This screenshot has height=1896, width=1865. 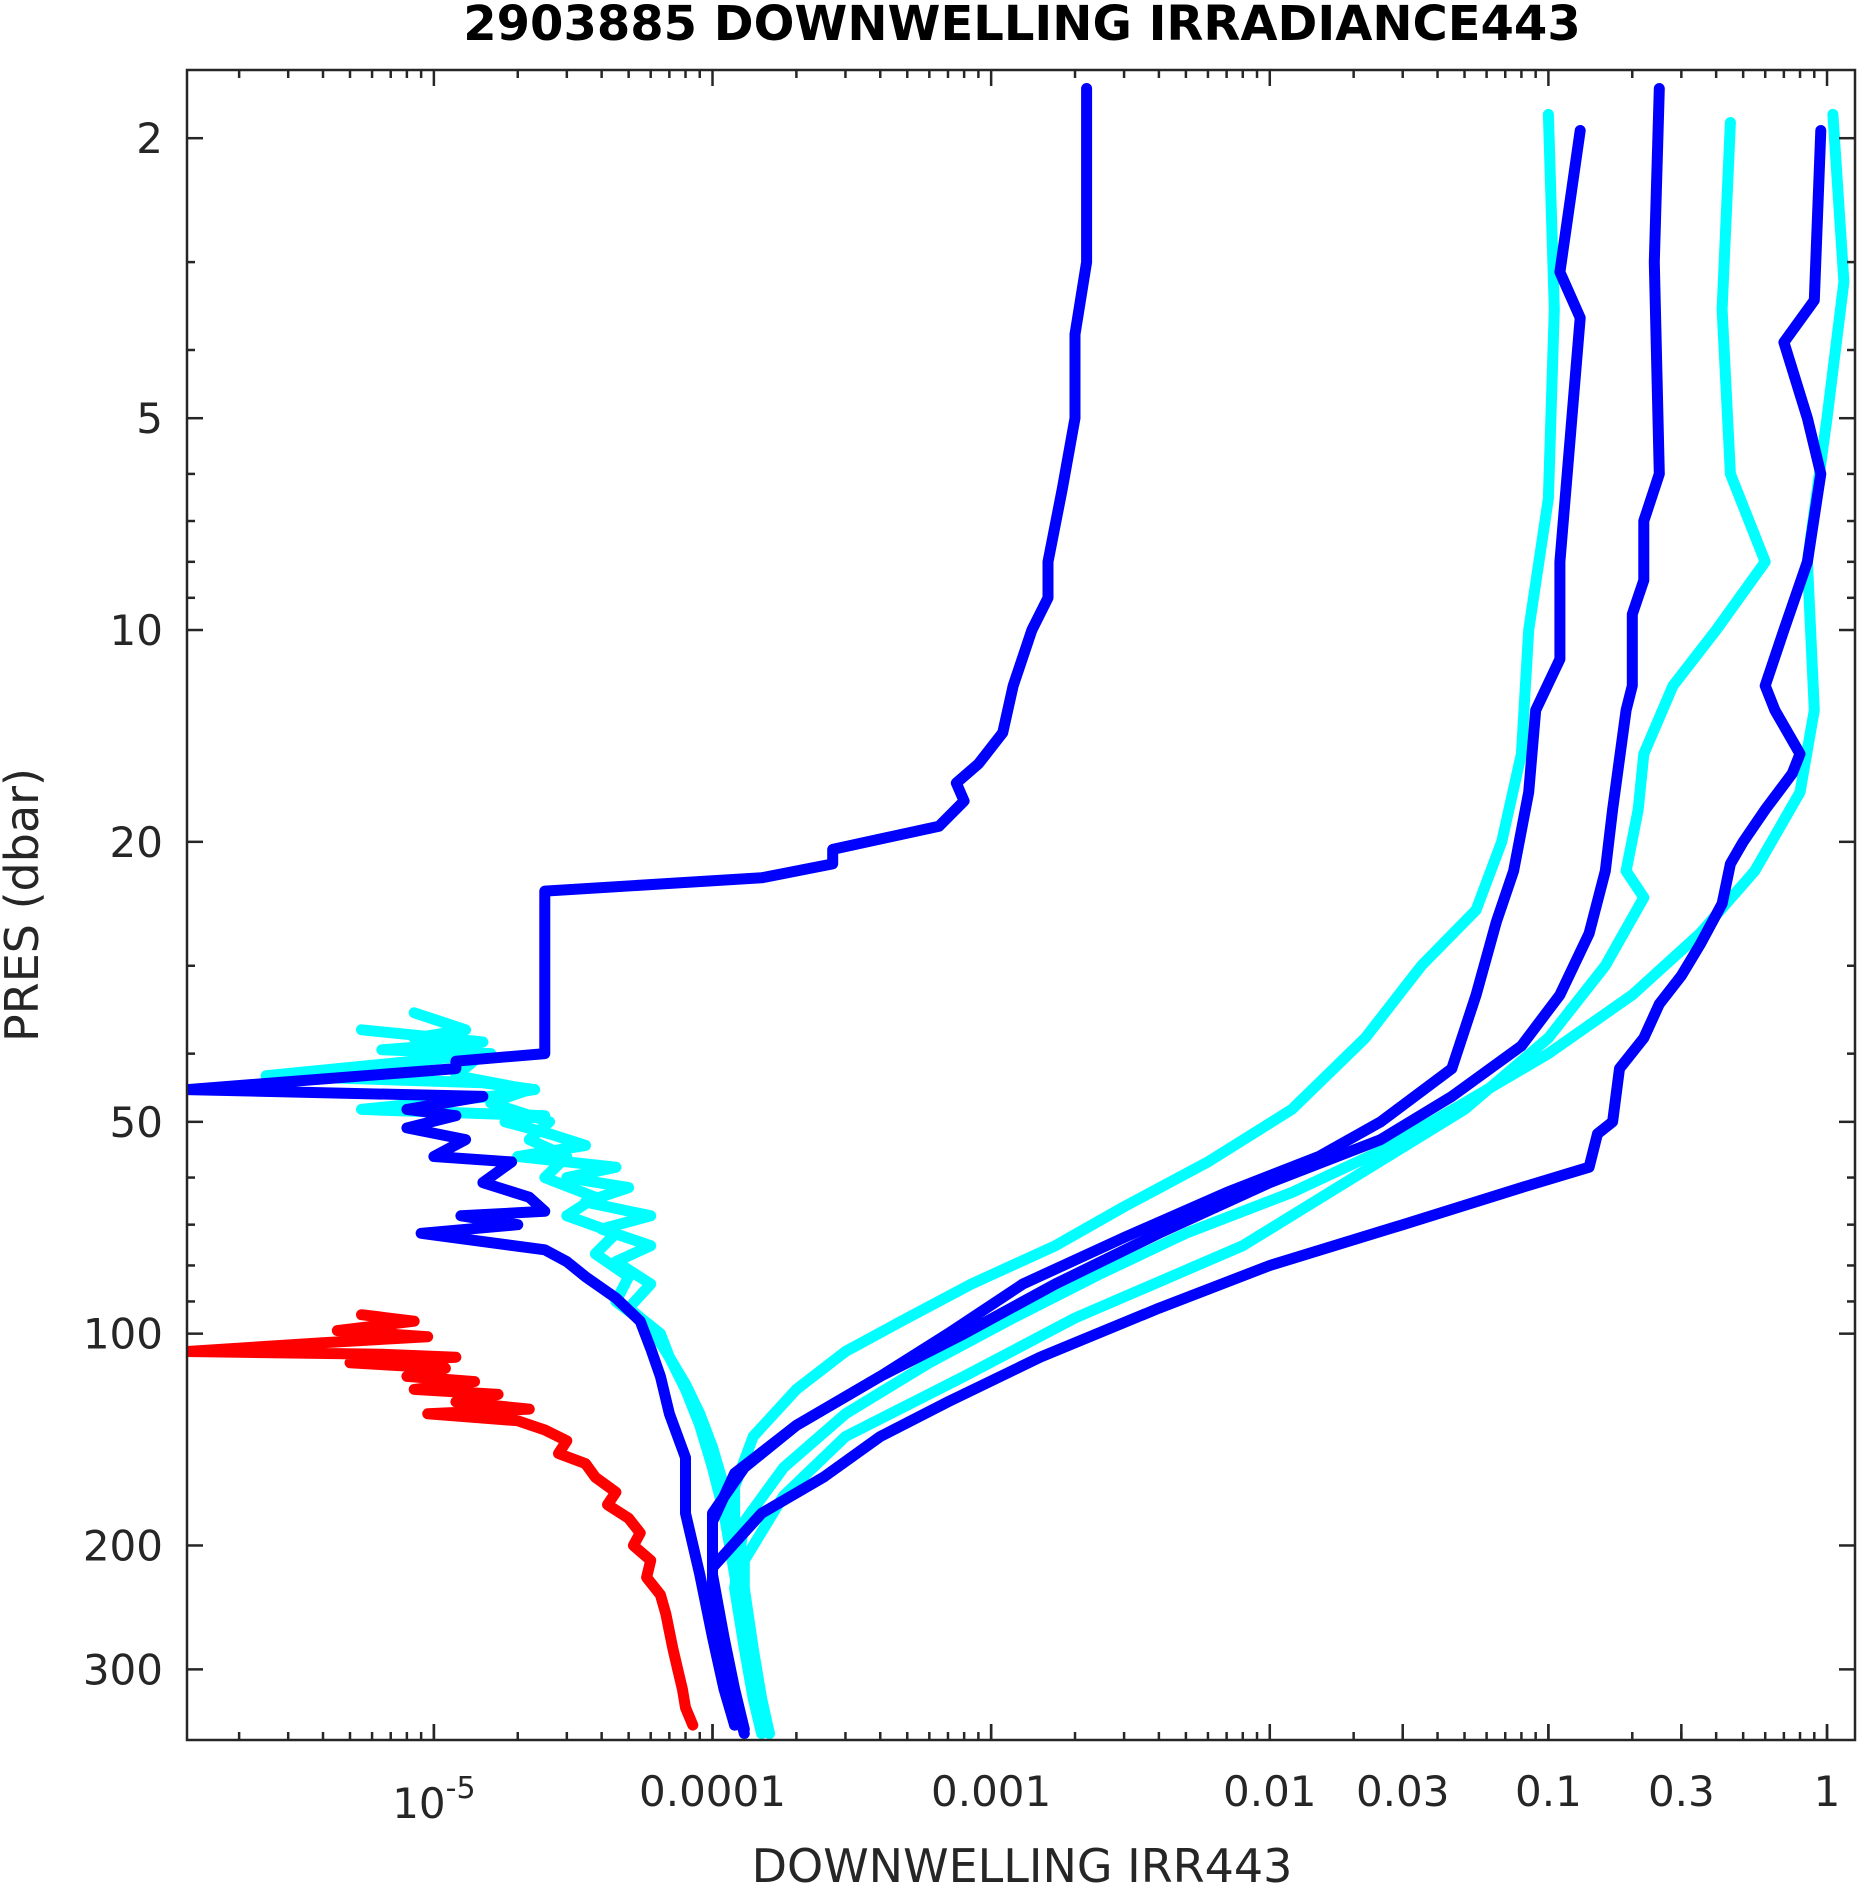 I want to click on x-tick-label: 0.1, so click(x=1548, y=1791).